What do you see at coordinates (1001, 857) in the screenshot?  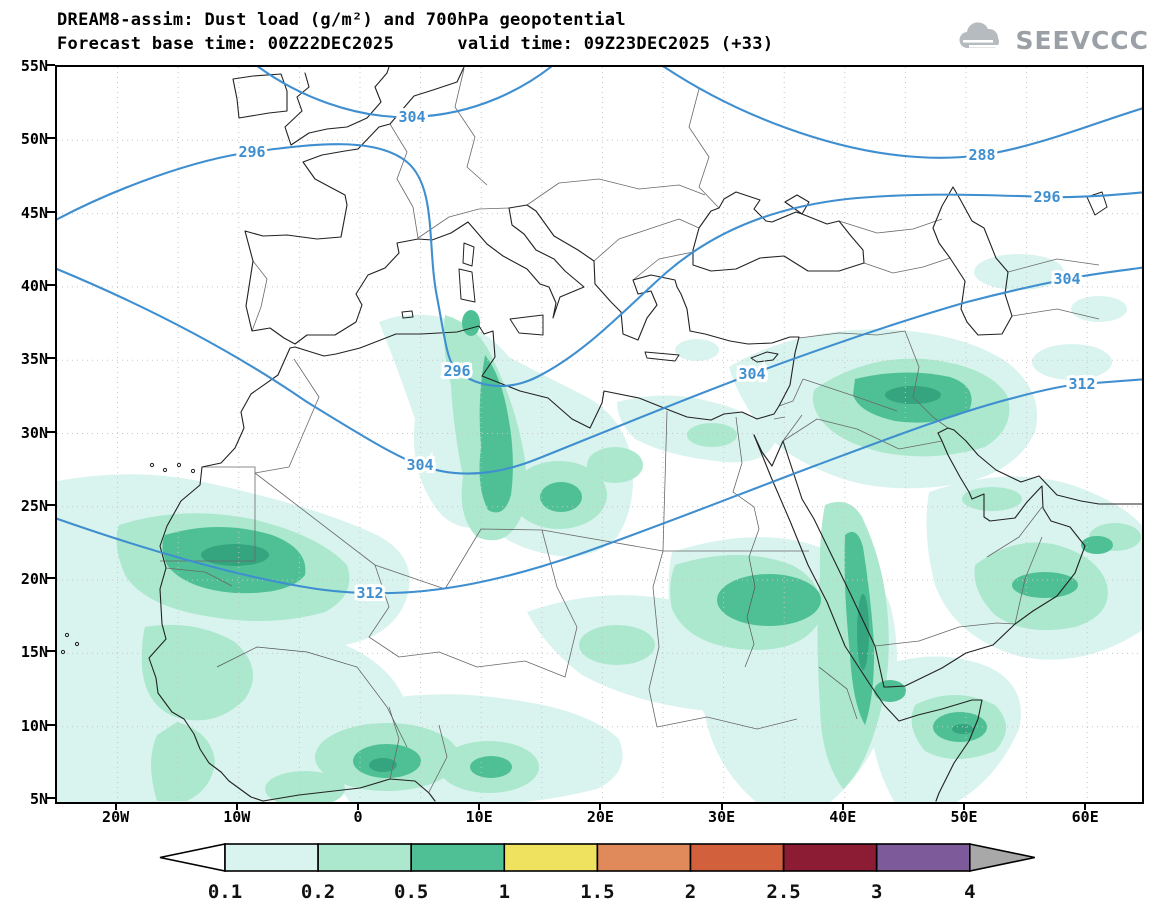 I see `colorbar-right-arrow` at bounding box center [1001, 857].